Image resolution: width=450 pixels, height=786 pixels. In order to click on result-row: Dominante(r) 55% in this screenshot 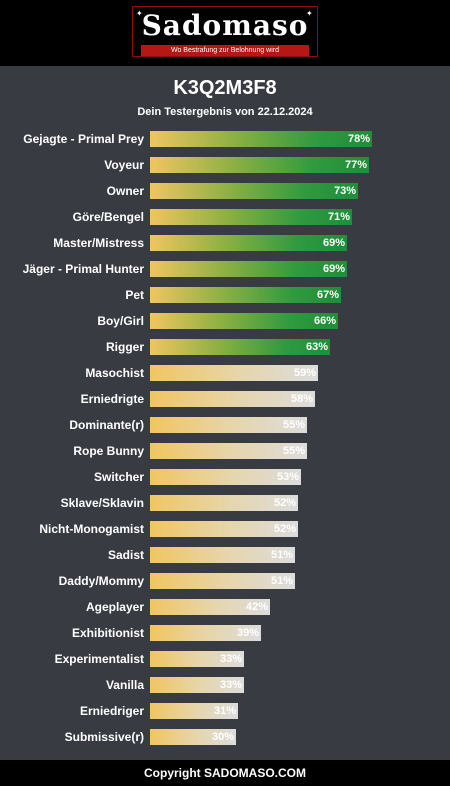, I will do `click(225, 427)`.